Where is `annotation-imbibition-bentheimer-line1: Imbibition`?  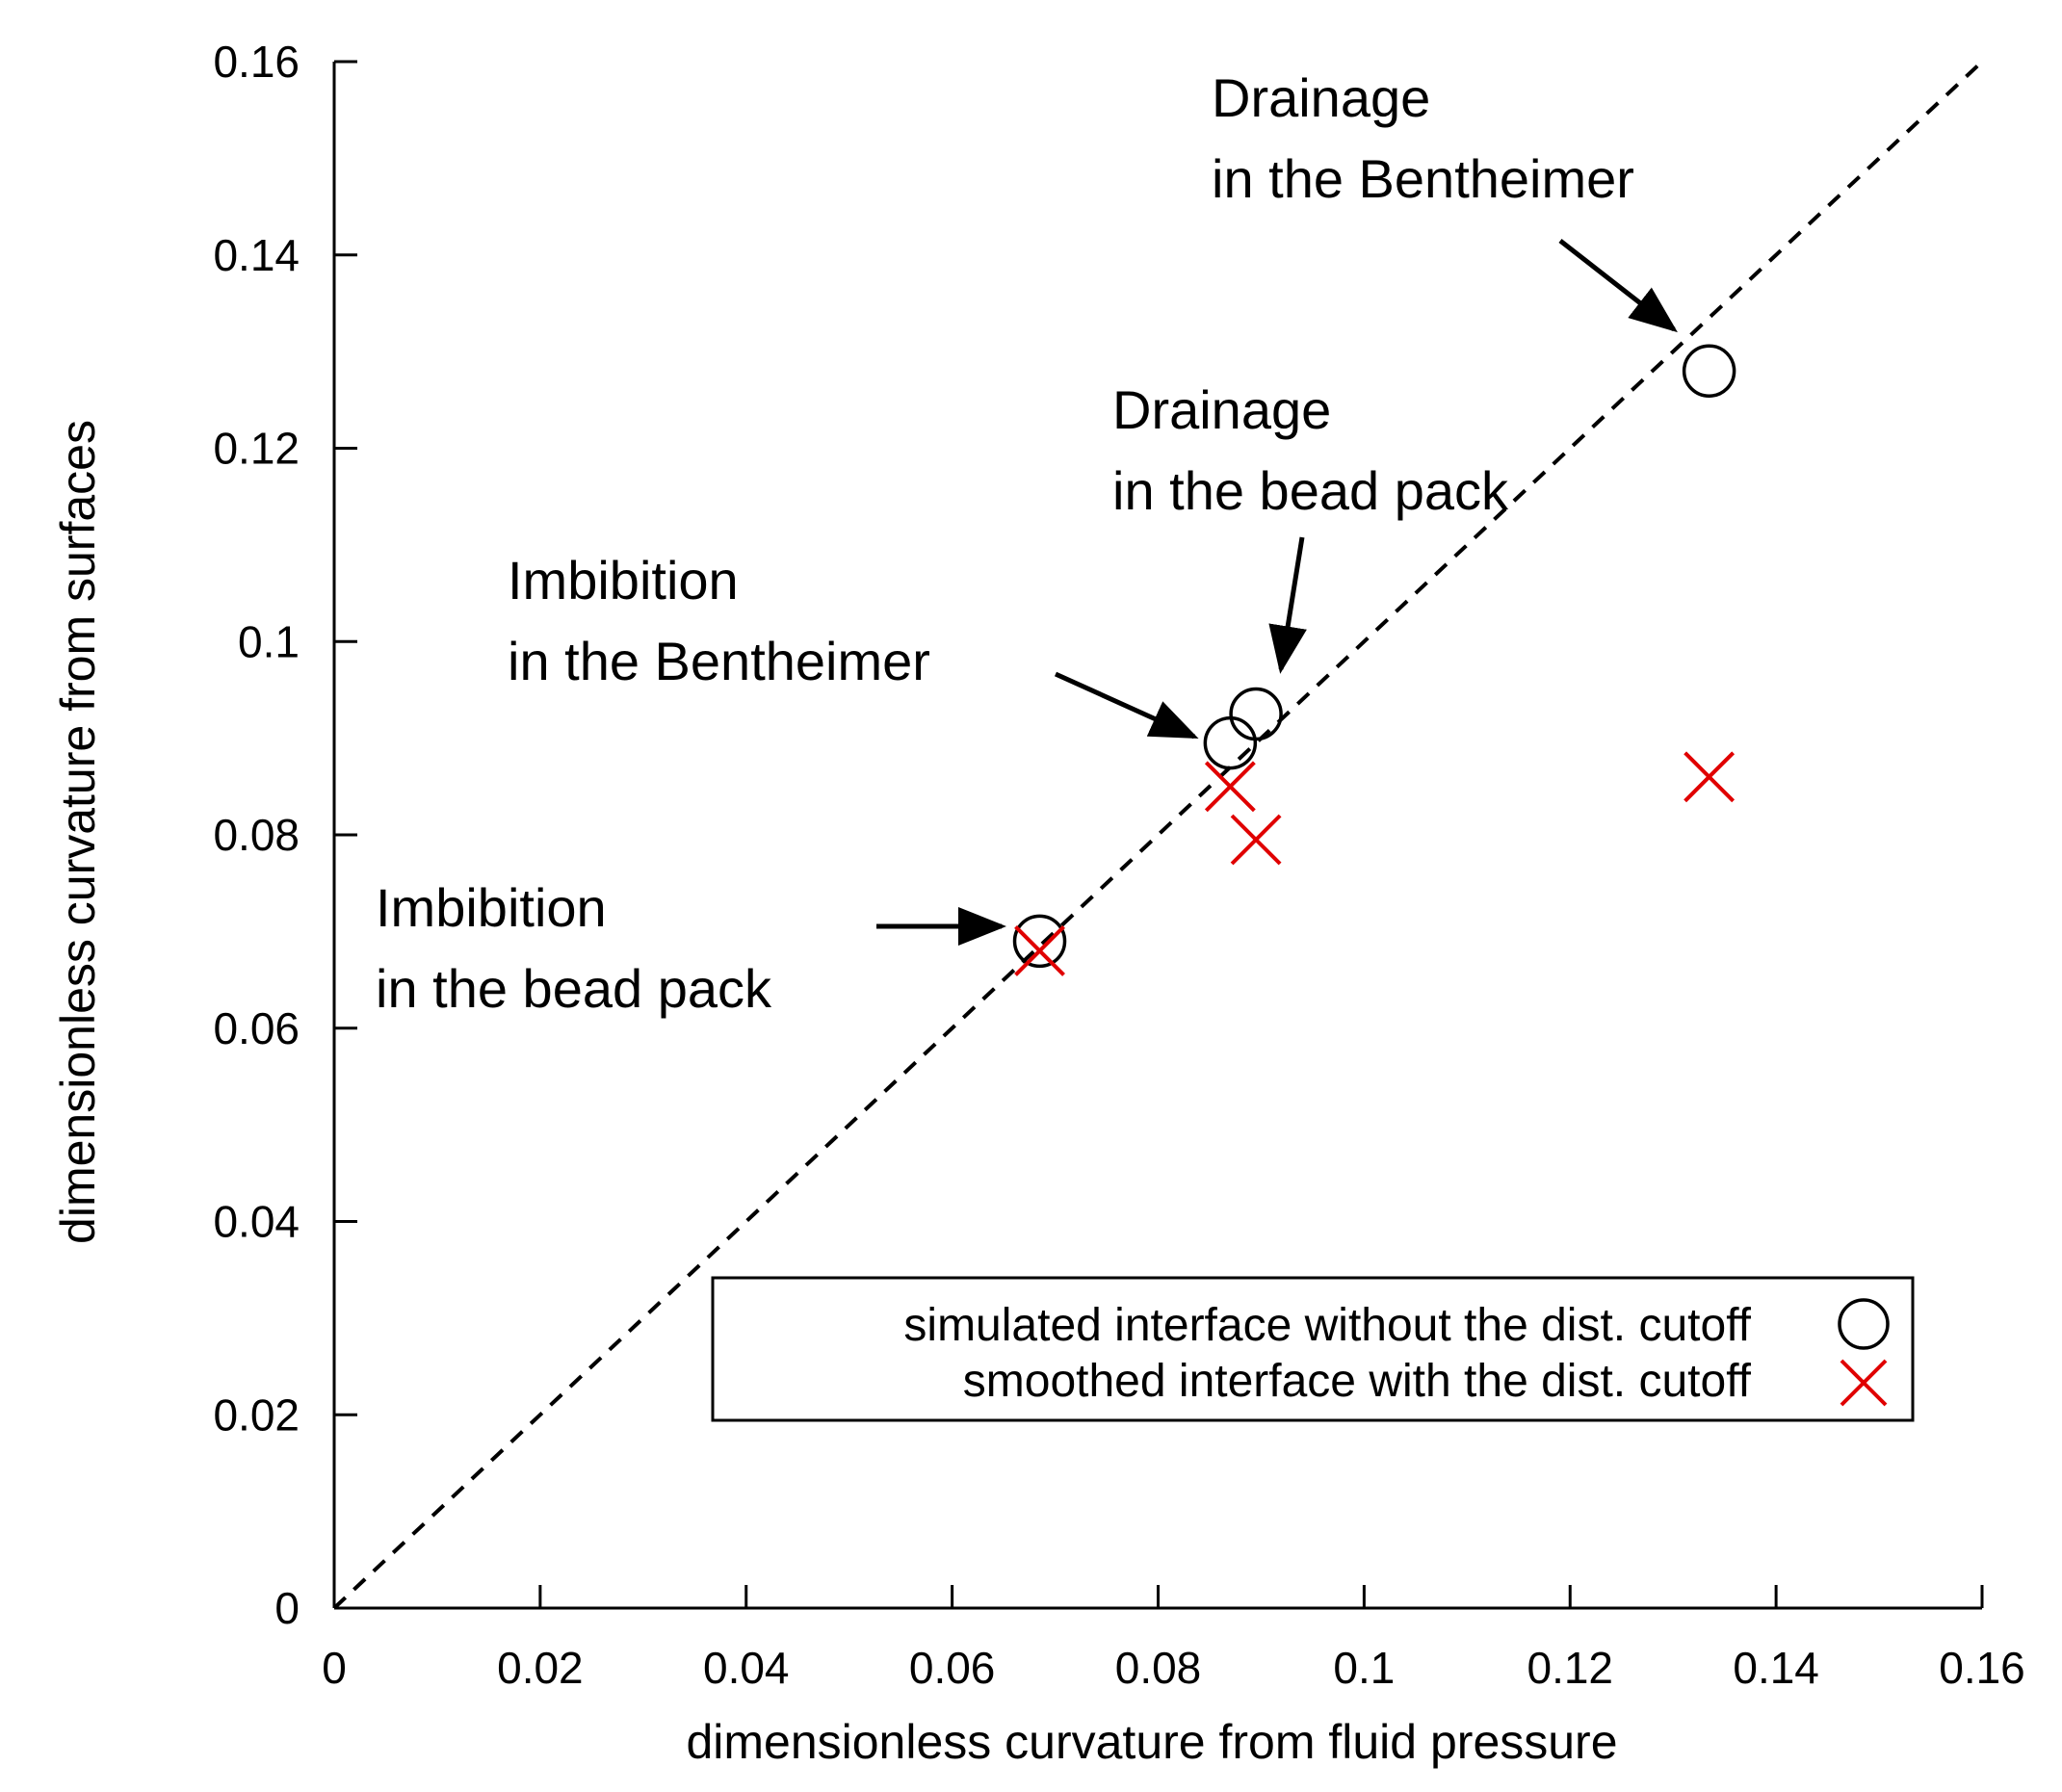
annotation-imbibition-bentheimer-line1: Imbibition is located at coordinates (623, 580).